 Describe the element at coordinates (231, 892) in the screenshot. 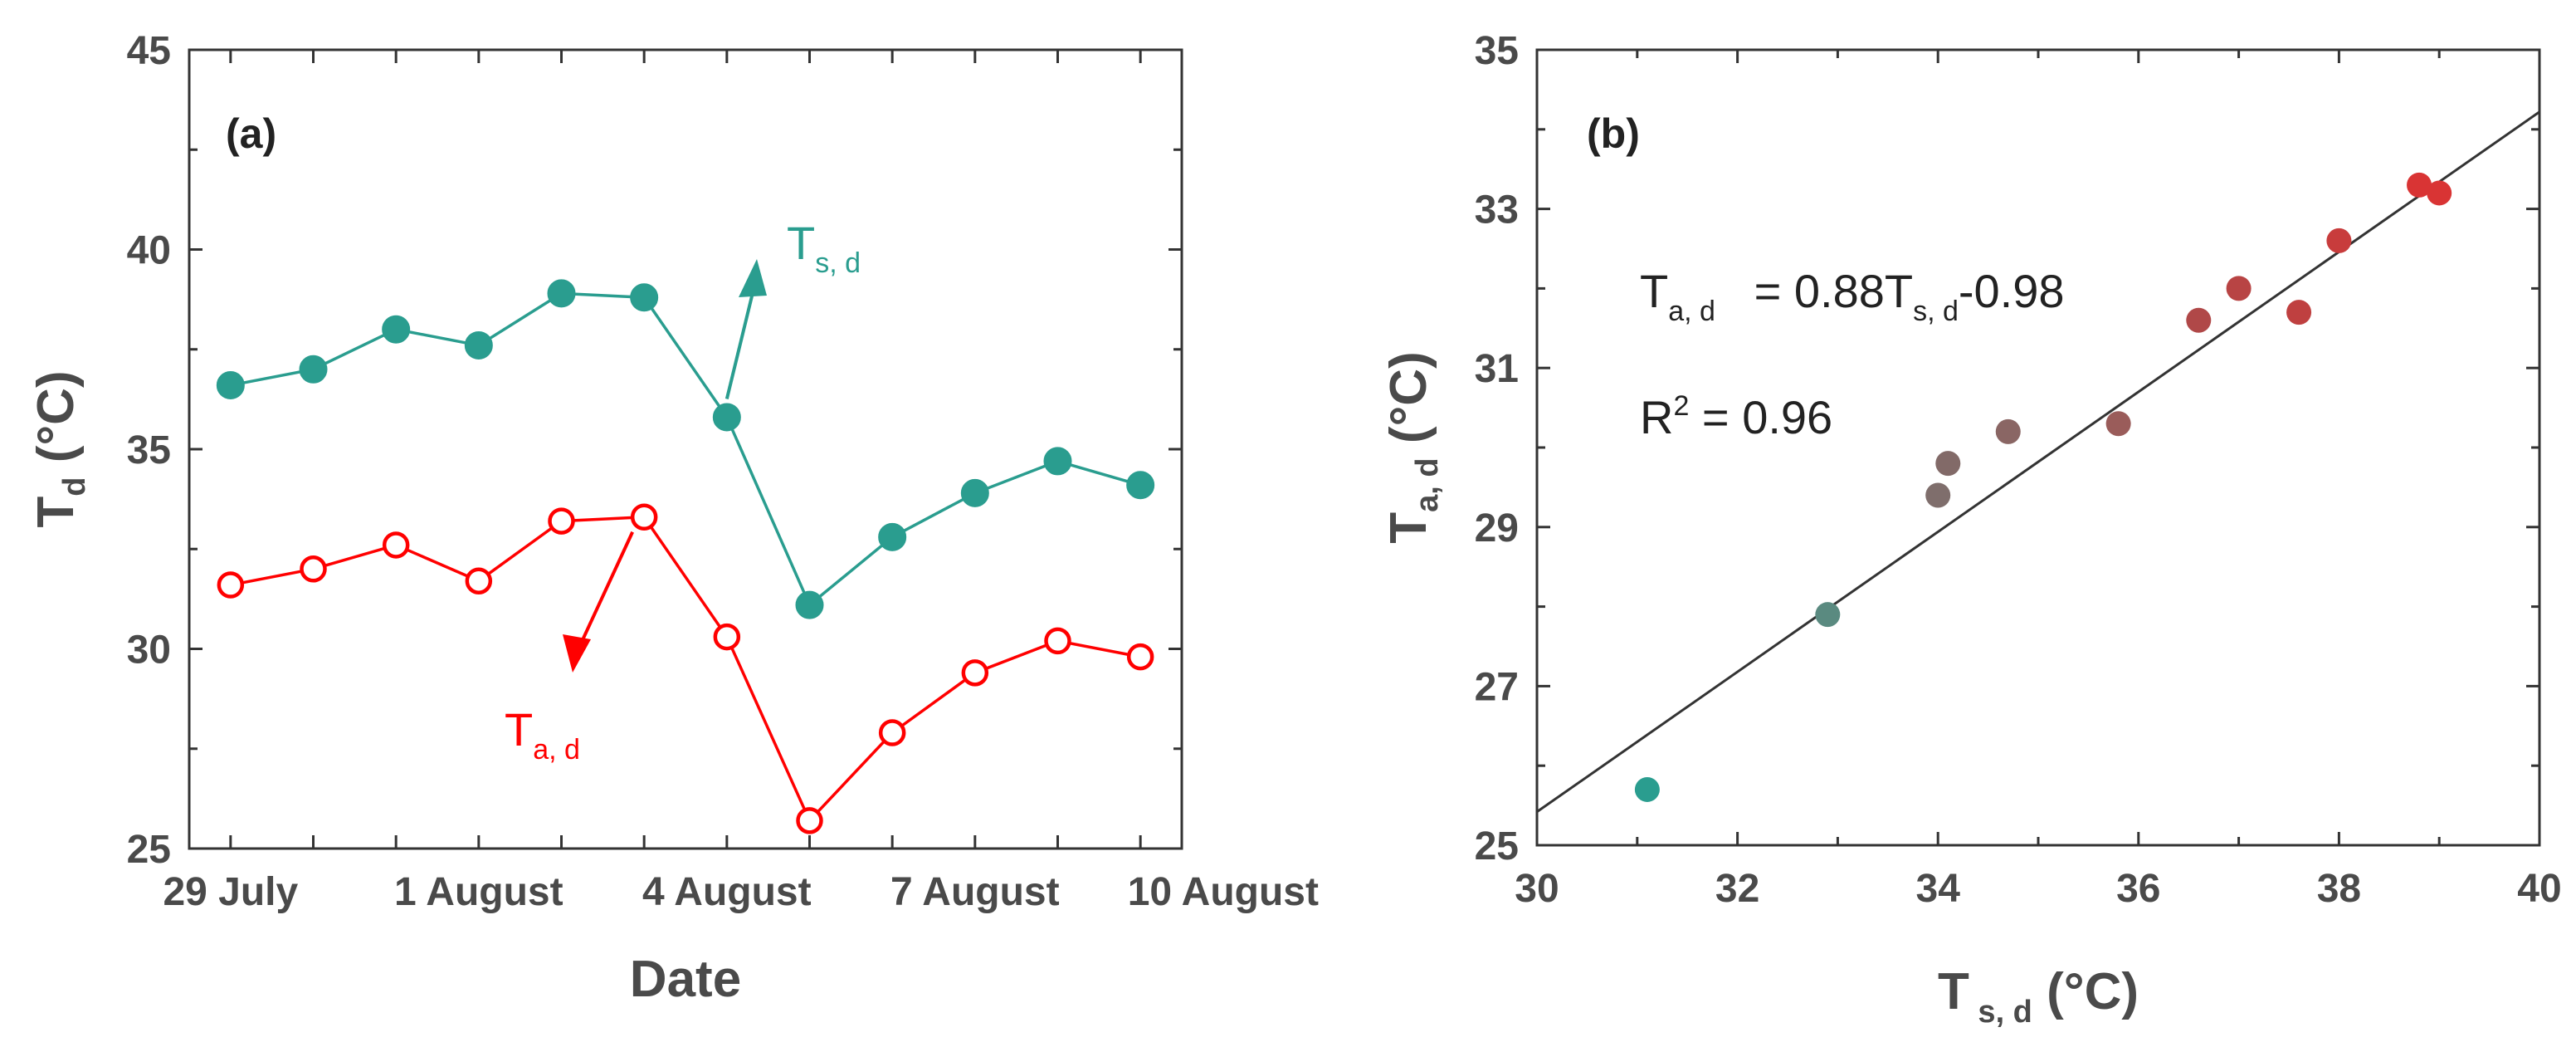

I see `x-tick-label-a: 29 July` at that location.